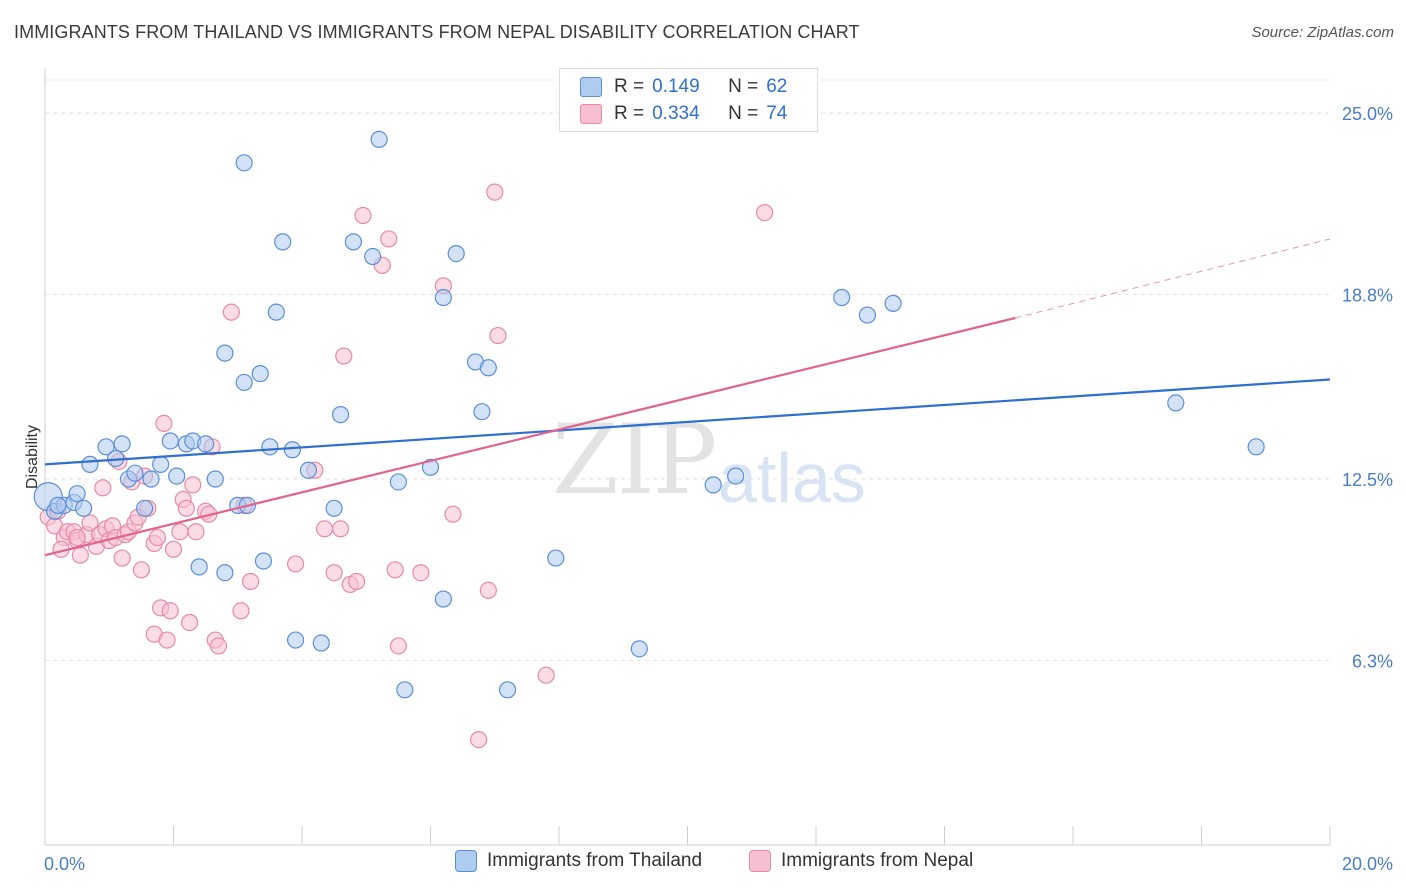 Image resolution: width=1406 pixels, height=892 pixels. Describe the element at coordinates (1367, 480) in the screenshot. I see `y-tick-label: 12.5%` at that location.